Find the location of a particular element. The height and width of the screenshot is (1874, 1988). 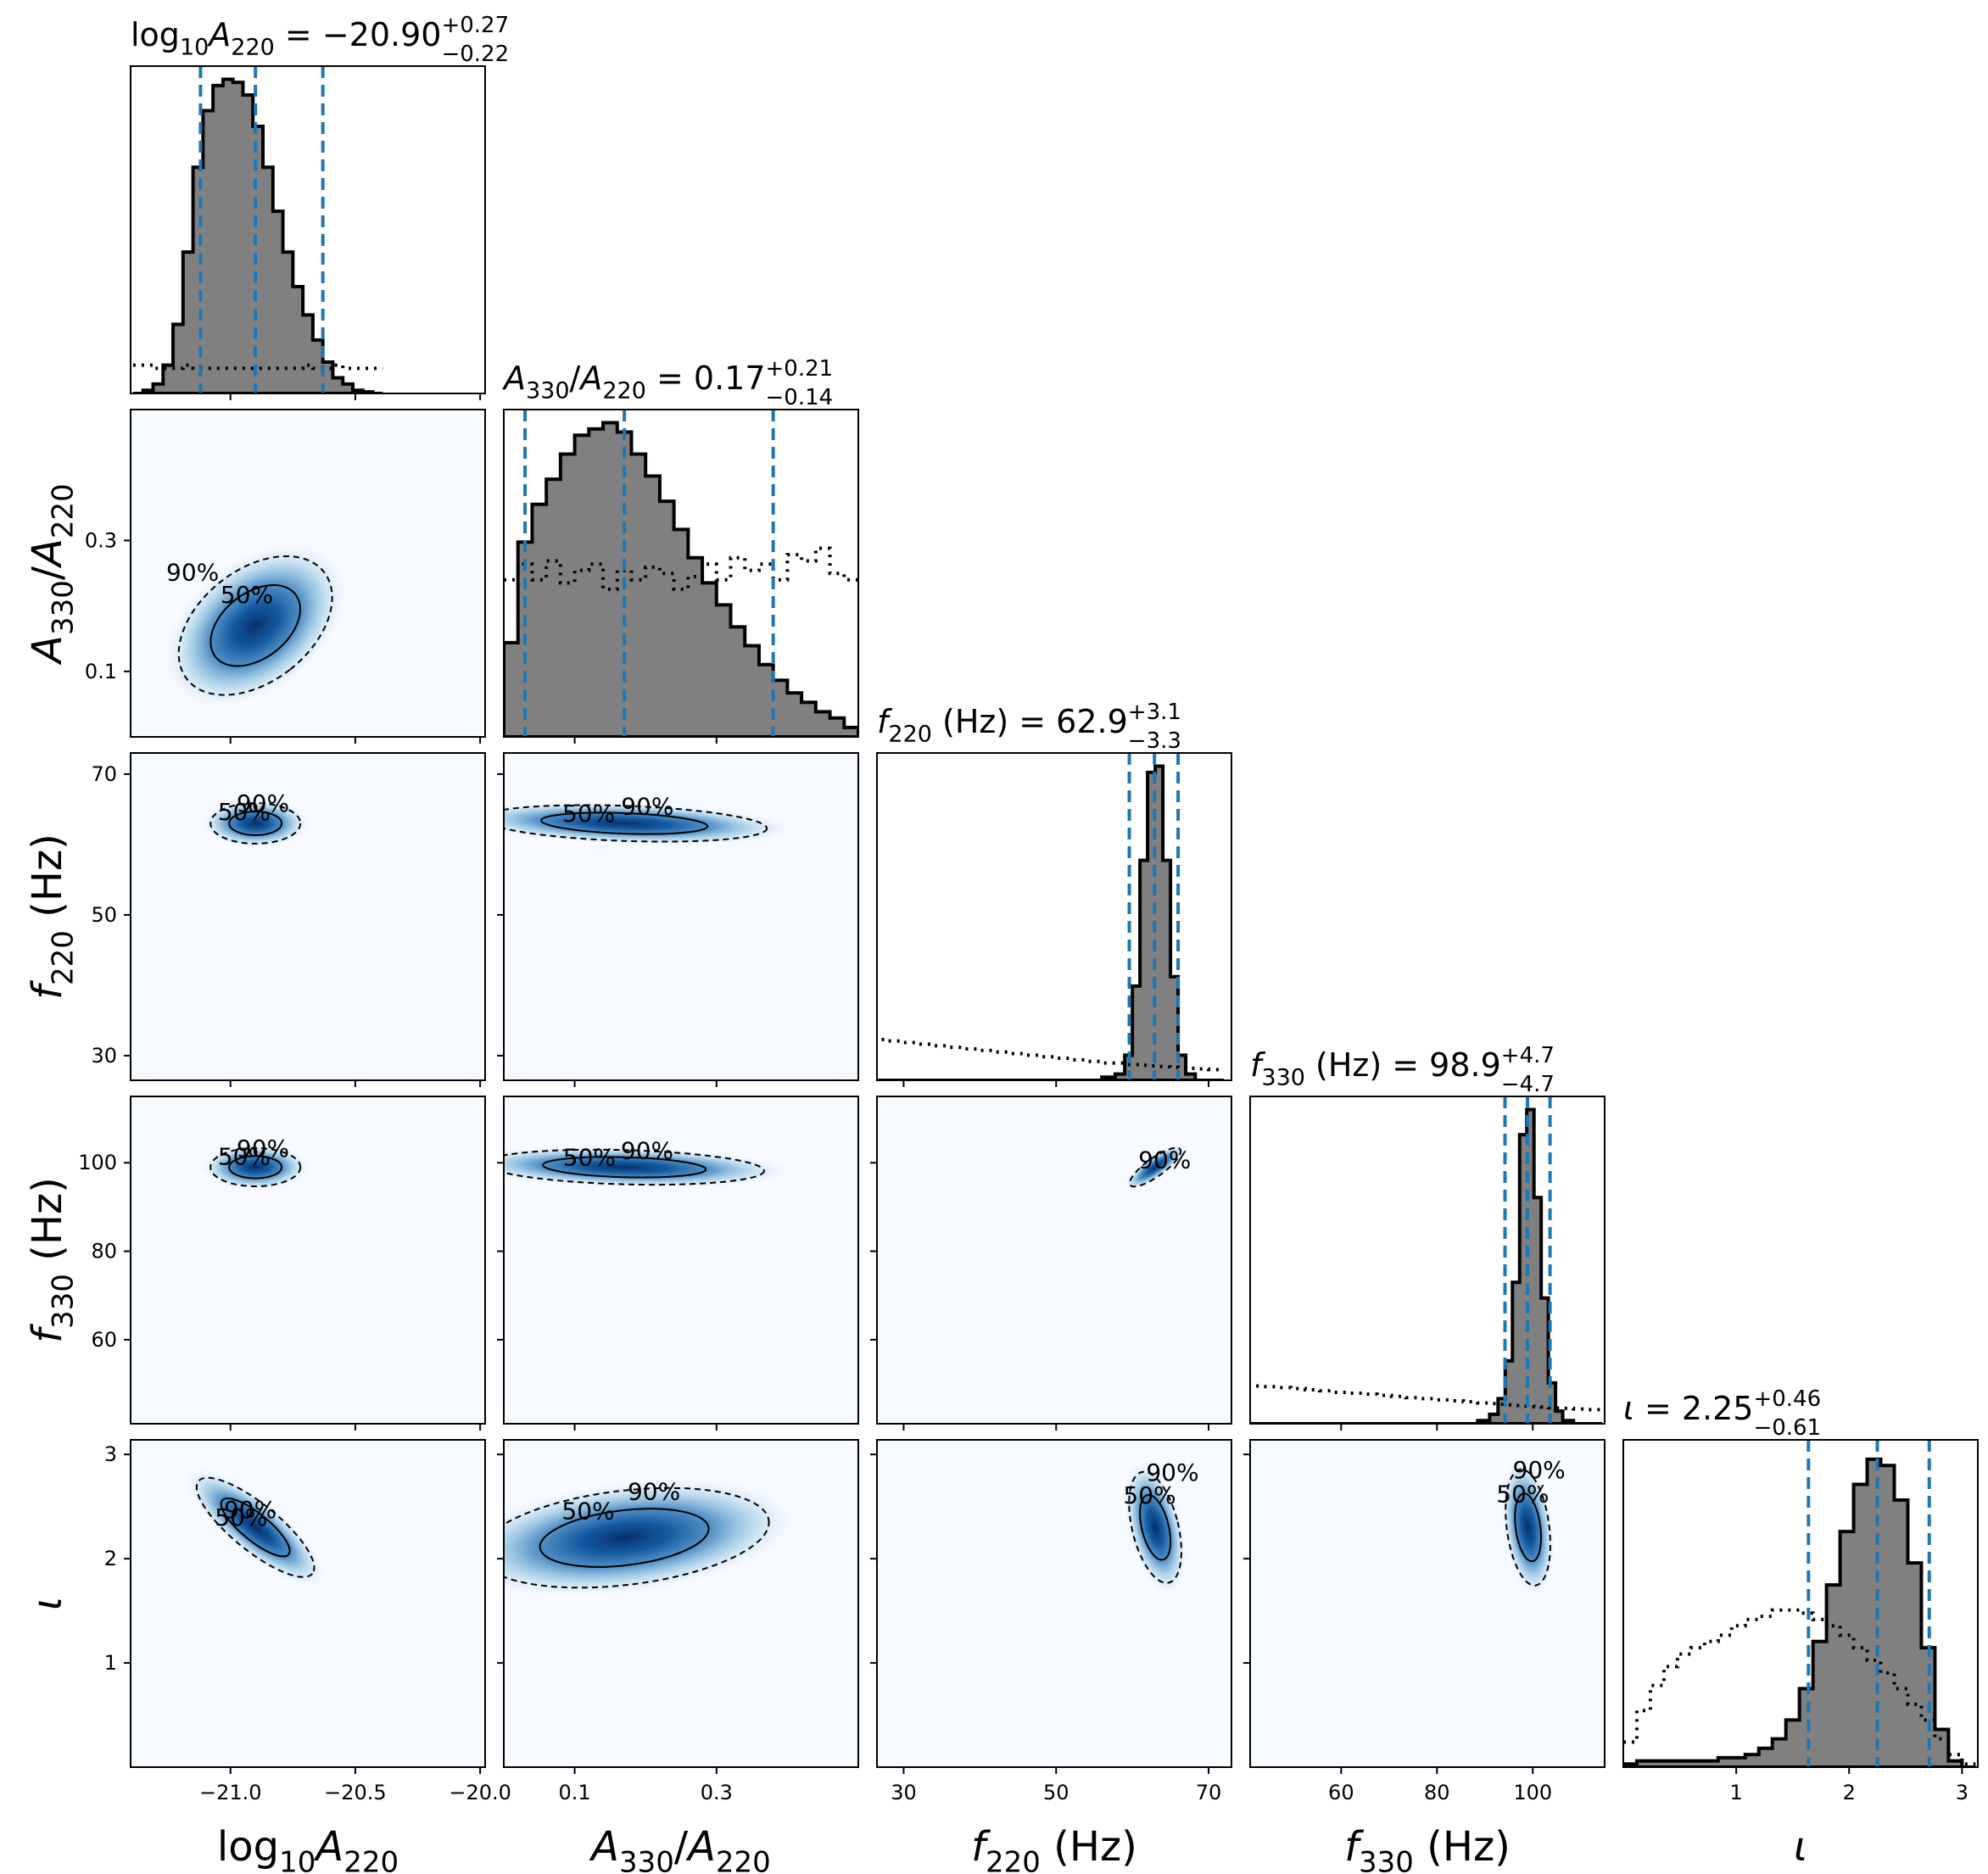

panel-f330-vs-iota: 90%50% 60 80 100 is located at coordinates (1424, 1621).